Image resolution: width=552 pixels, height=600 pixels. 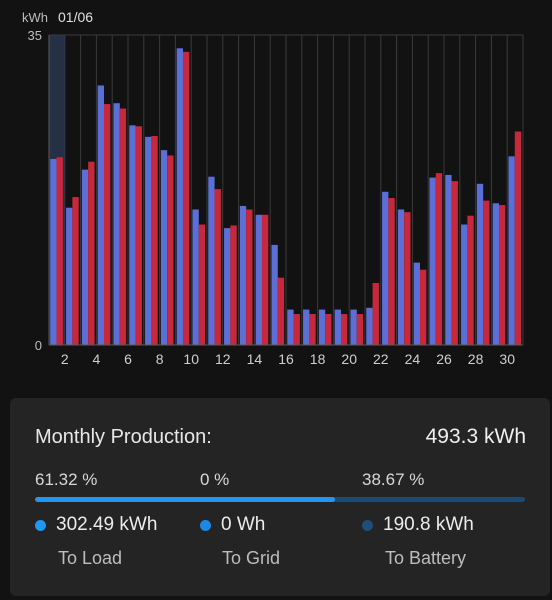 What do you see at coordinates (96, 525) in the screenshot?
I see `to-load-value-row: 302.49 kWh` at bounding box center [96, 525].